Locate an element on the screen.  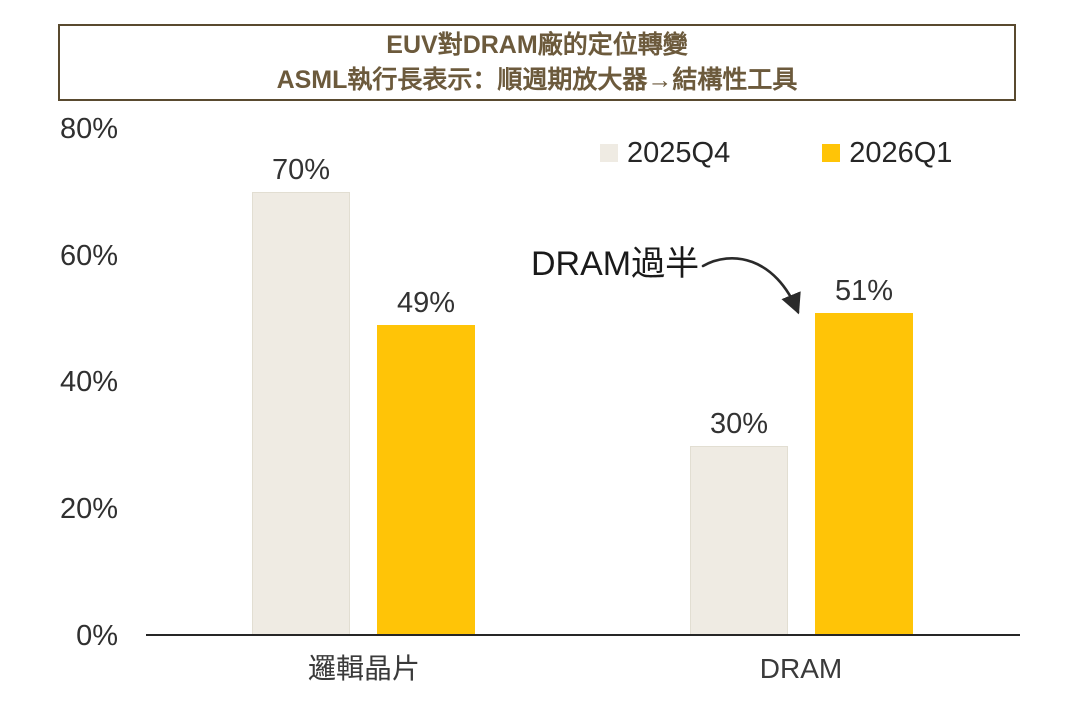
x-axis-line is located at coordinates (583, 635).